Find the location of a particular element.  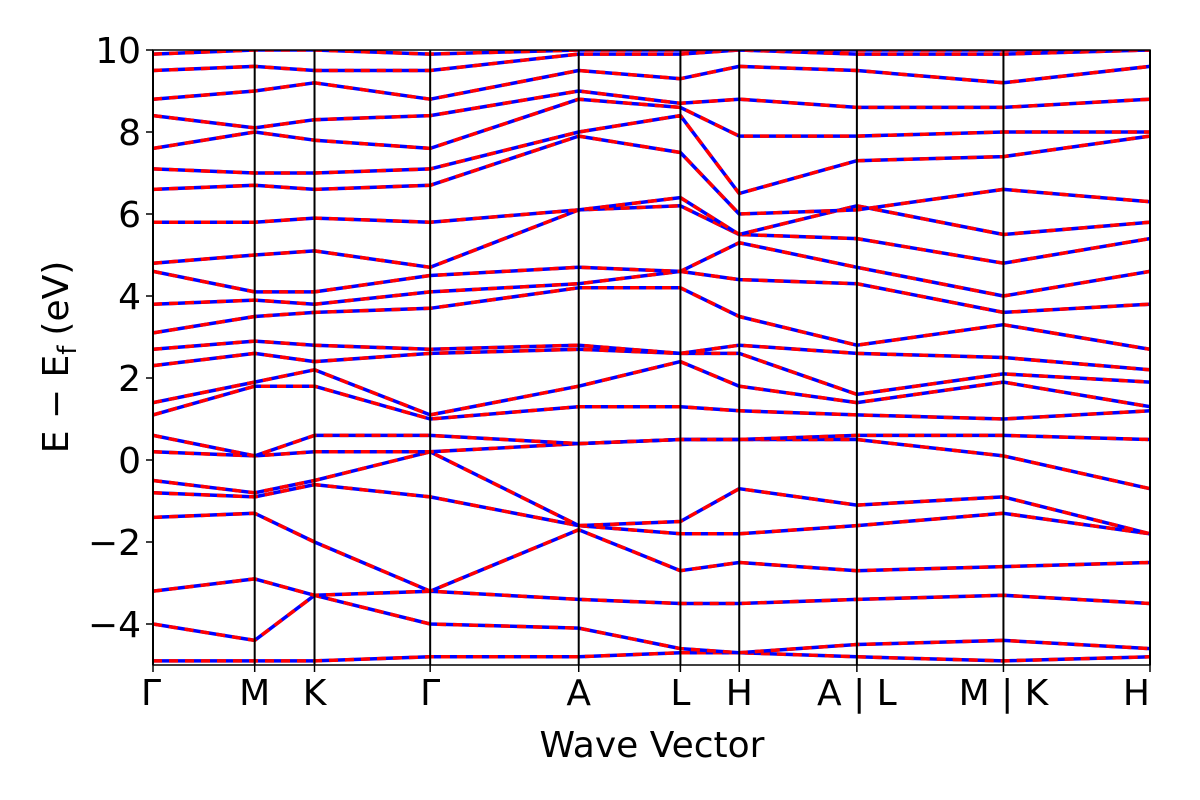

y-tick-label: 8 is located at coordinates (129, 133).